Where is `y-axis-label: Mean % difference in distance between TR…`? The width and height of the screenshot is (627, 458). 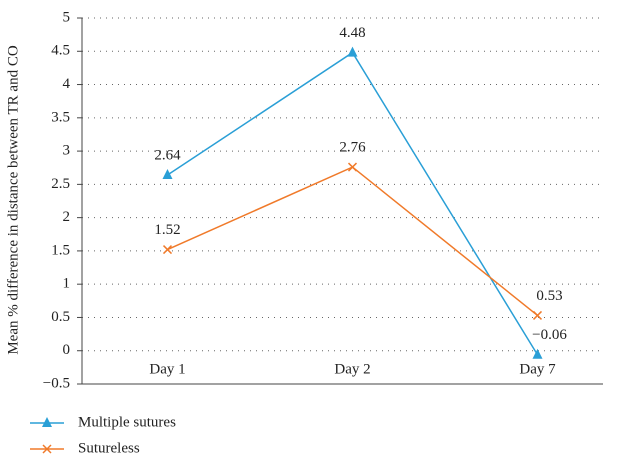
y-axis-label: Mean % difference in distance between TR… is located at coordinates (13, 200).